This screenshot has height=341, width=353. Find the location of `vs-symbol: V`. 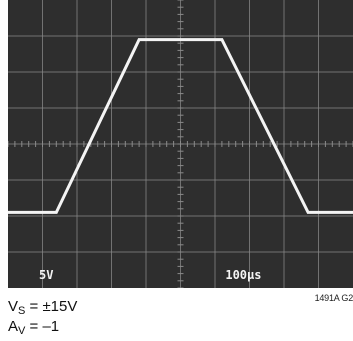

vs-symbol: V is located at coordinates (13, 306).